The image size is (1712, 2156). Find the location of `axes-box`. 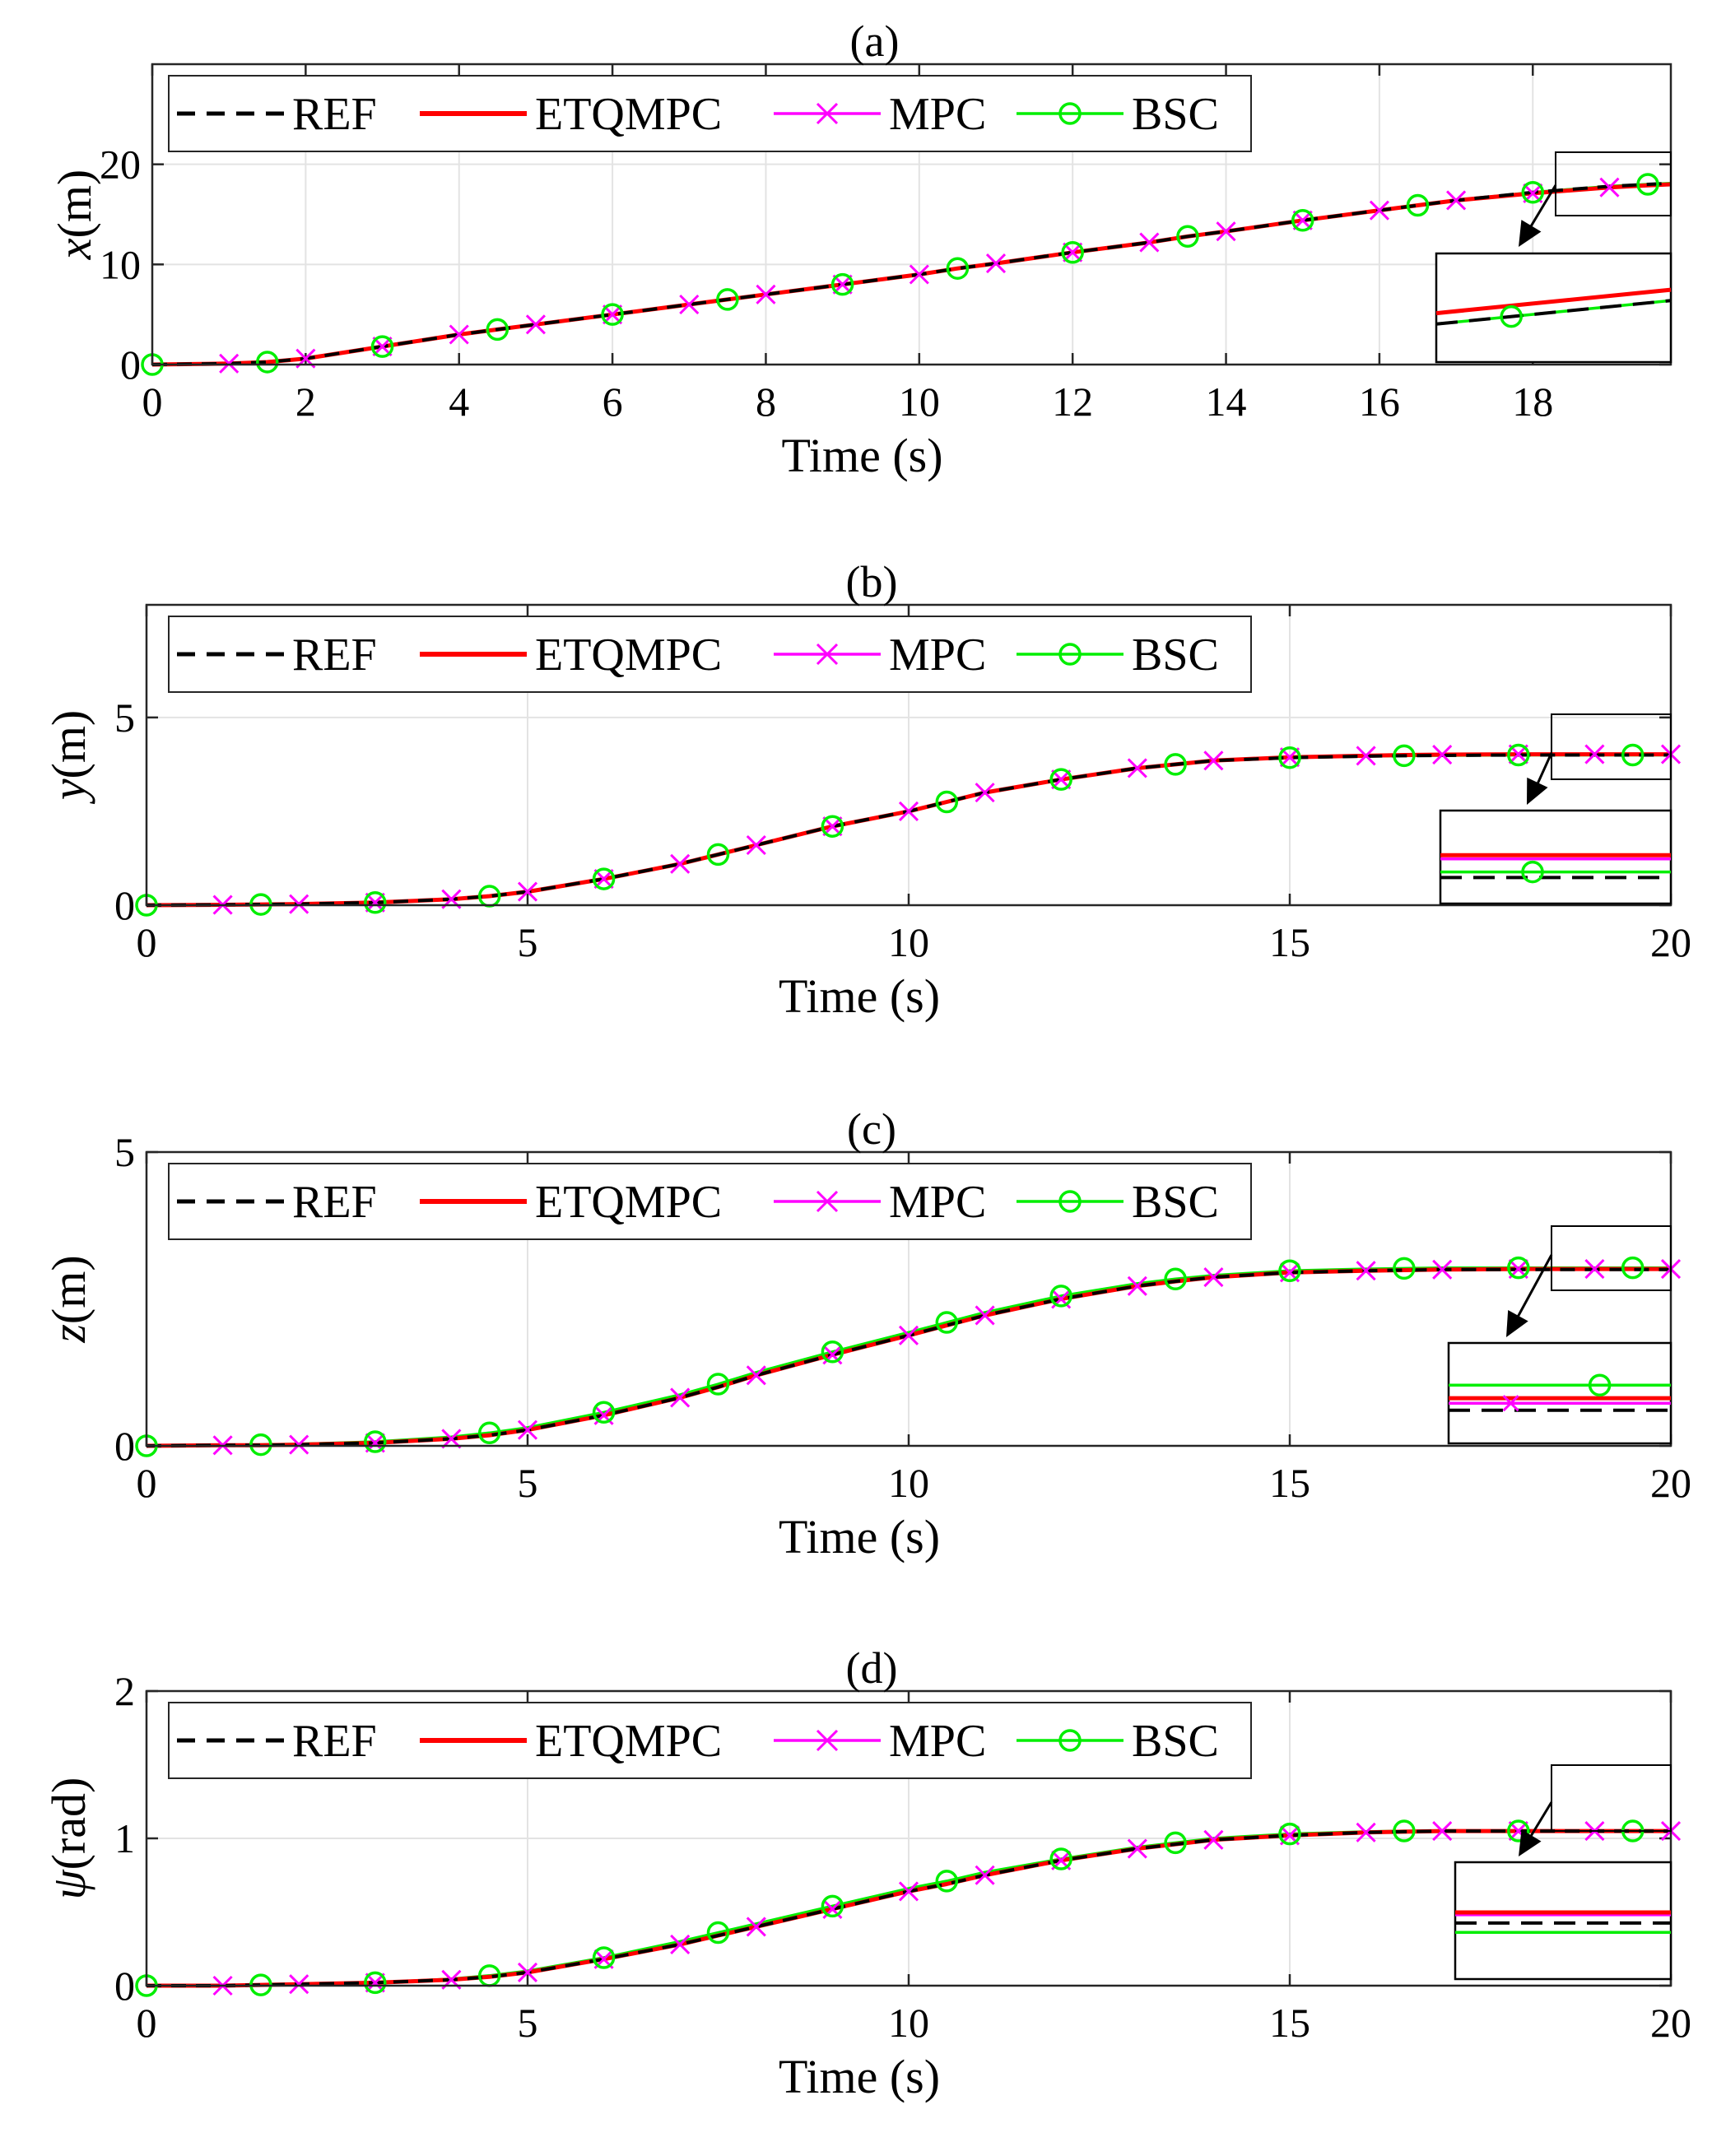

axes-box is located at coordinates (908, 1838).